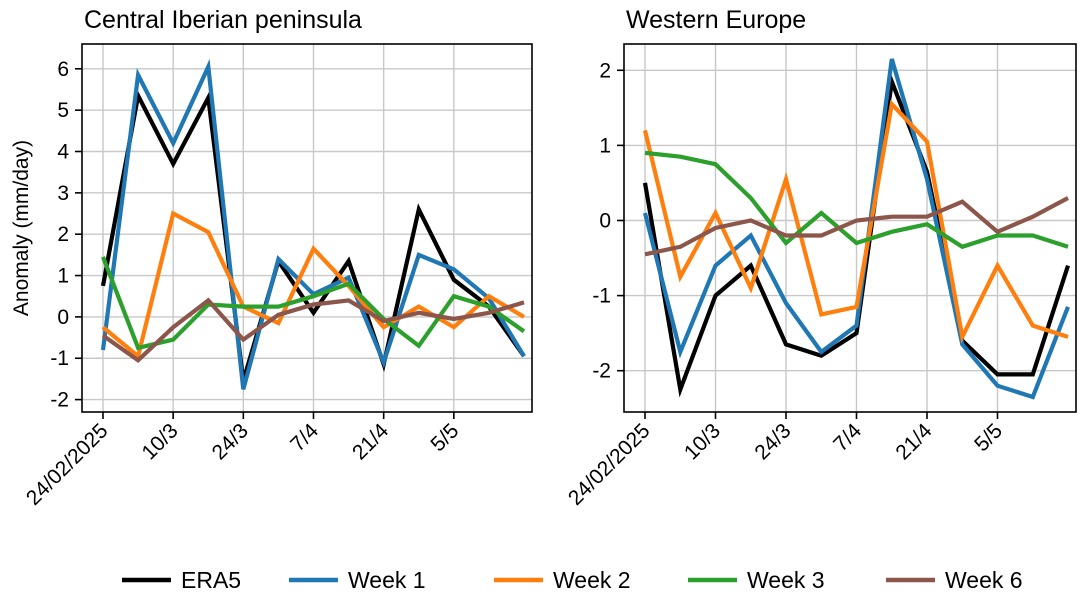 The image size is (1090, 602). What do you see at coordinates (716, 20) in the screenshot?
I see `chart-title: Western Europe` at bounding box center [716, 20].